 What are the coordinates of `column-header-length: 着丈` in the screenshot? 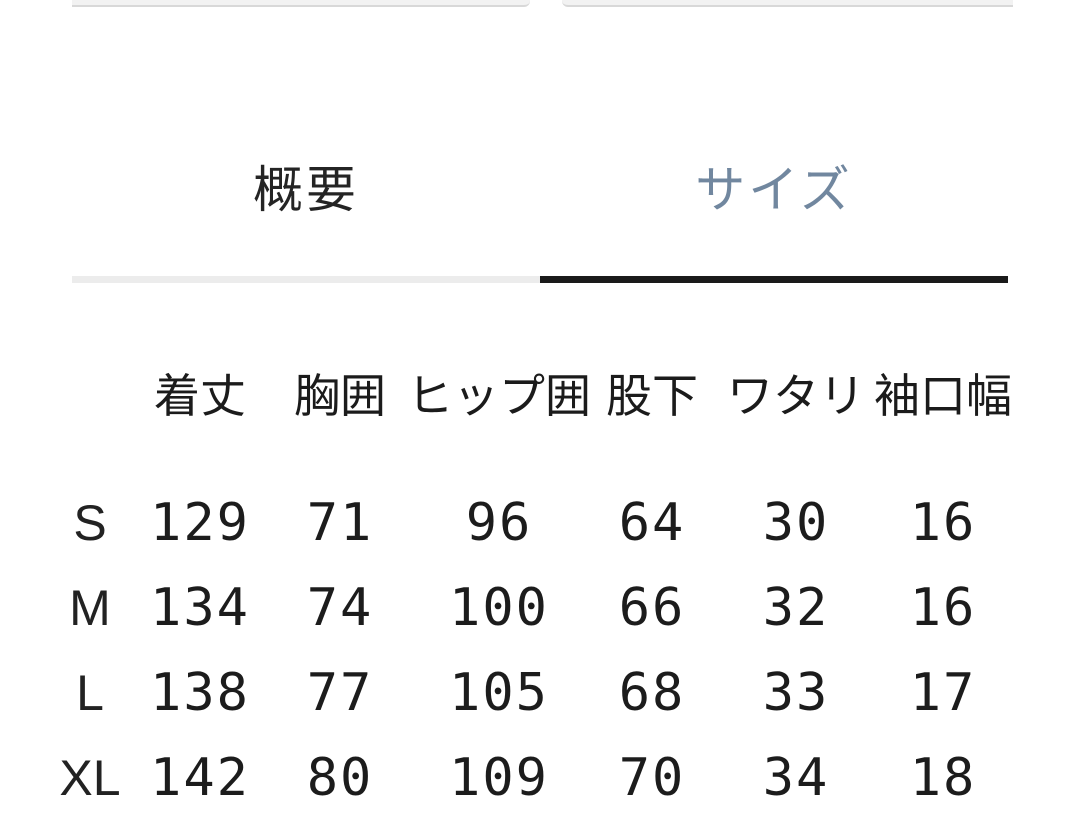 It's located at (200, 395).